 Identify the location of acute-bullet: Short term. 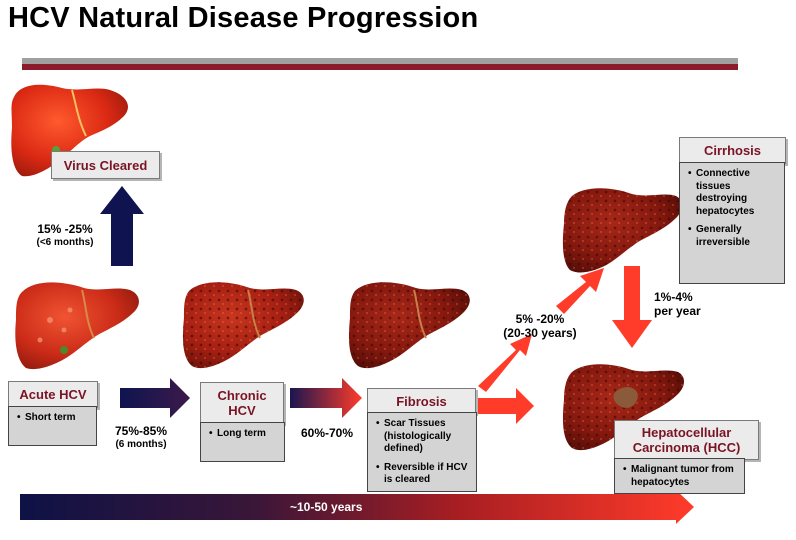
(53, 418).